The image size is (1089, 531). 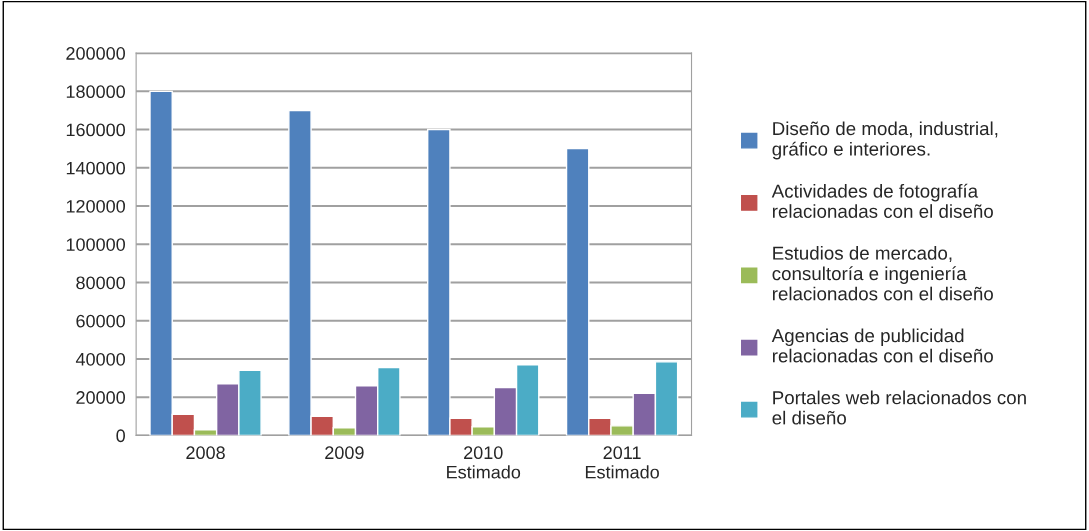 What do you see at coordinates (96, 206) in the screenshot?
I see `y-tick-label: 120000` at bounding box center [96, 206].